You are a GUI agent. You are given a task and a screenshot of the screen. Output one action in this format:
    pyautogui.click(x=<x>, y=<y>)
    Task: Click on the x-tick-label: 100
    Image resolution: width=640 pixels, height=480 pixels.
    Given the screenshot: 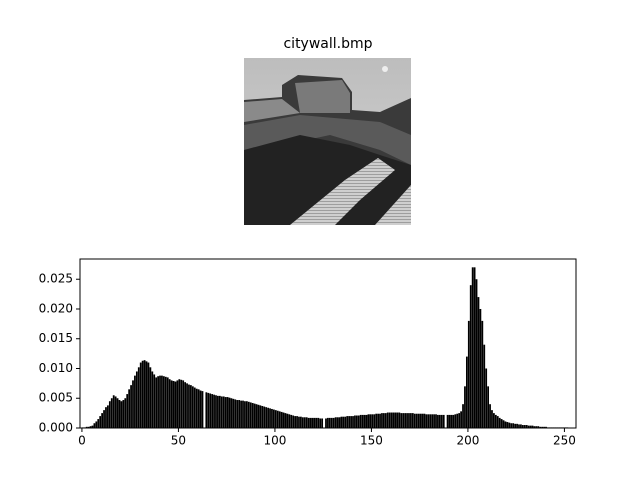 What is the action you would take?
    pyautogui.click(x=274, y=441)
    